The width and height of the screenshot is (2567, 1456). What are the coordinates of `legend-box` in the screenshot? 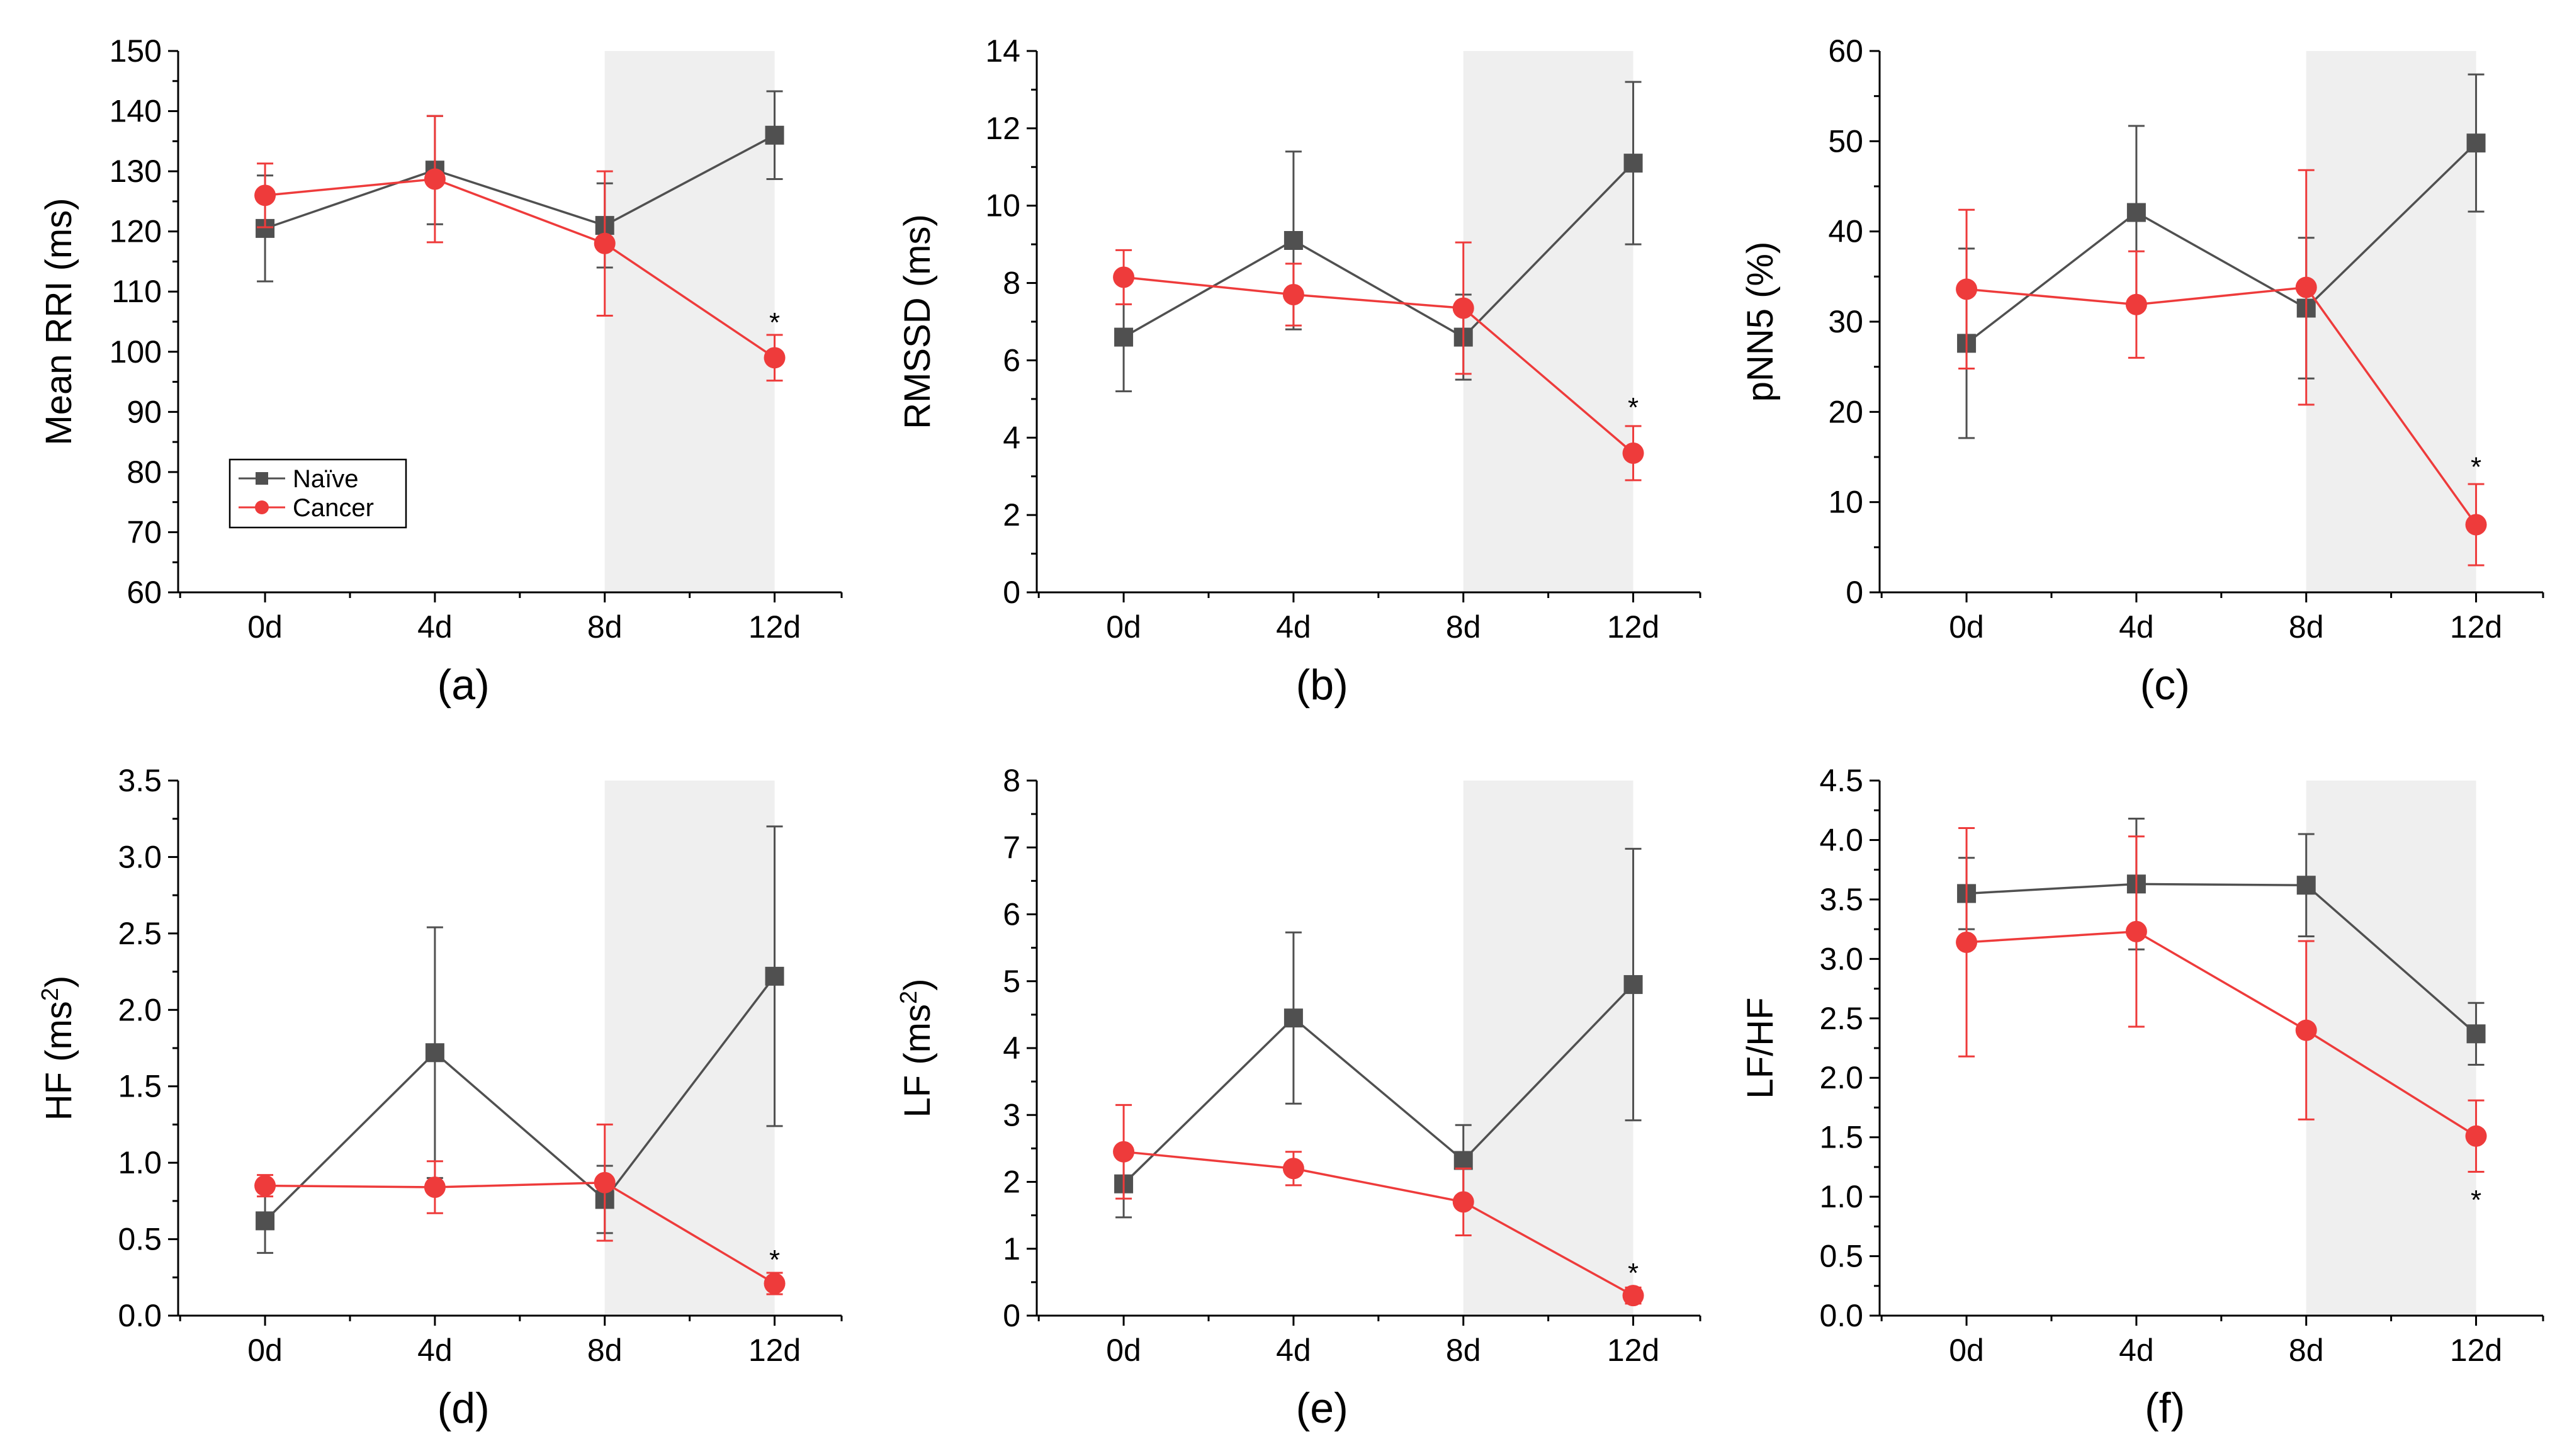 It's located at (317, 493).